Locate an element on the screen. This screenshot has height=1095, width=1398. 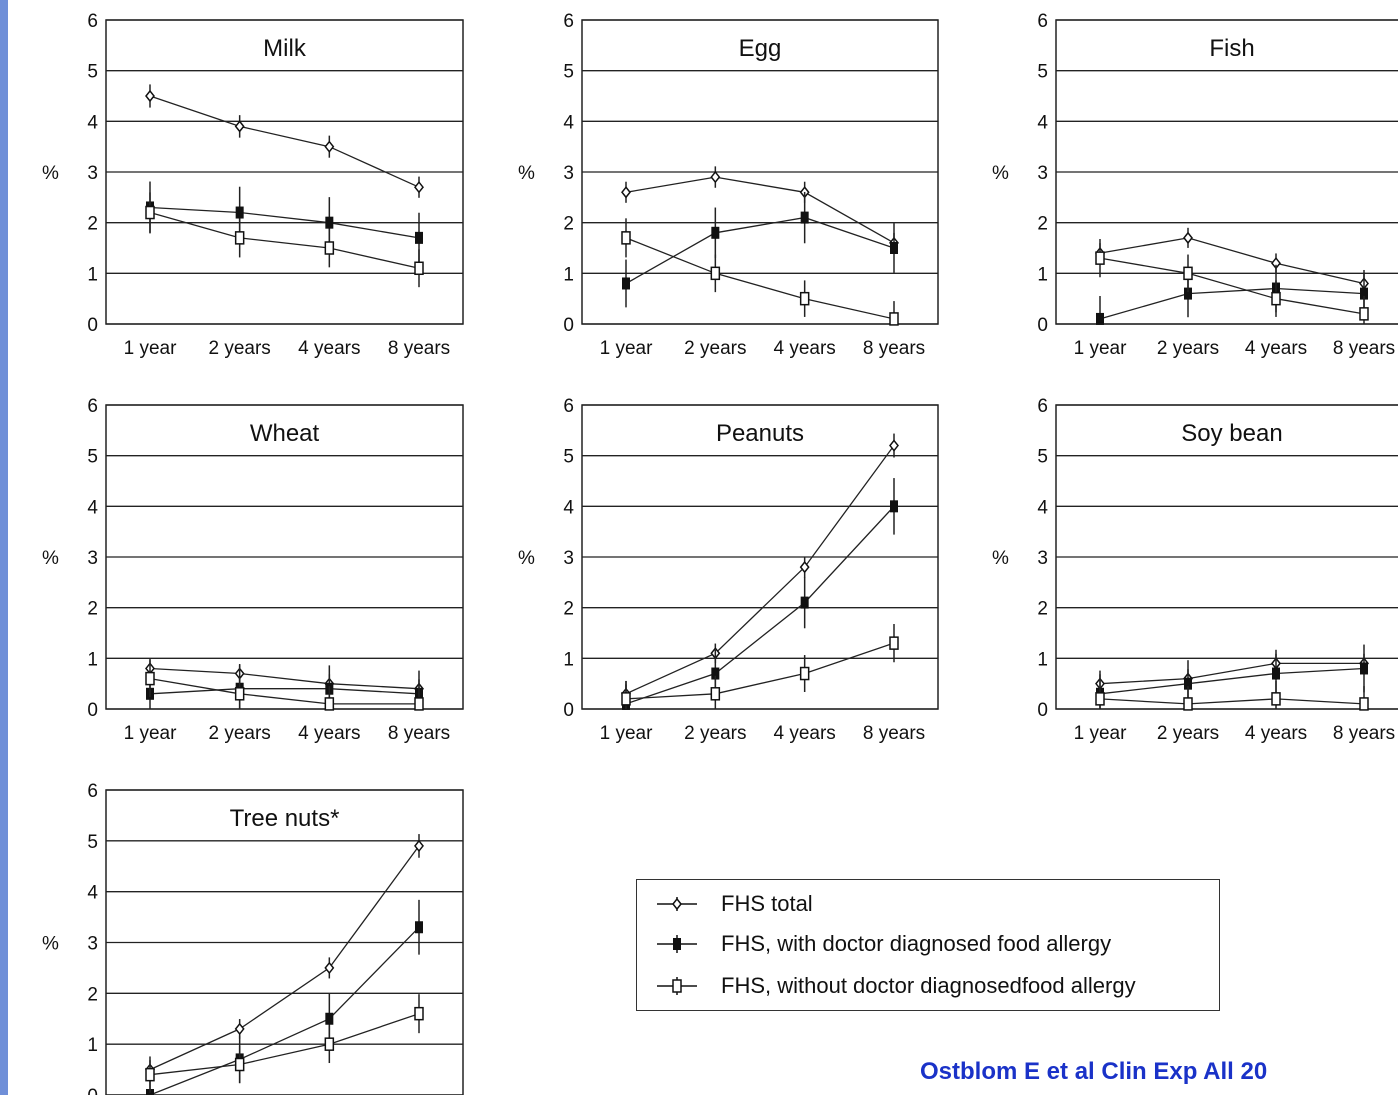
legend-item-with-diagnosis: FHS, with doctor diagnosed food allergy is located at coordinates (874, 944).